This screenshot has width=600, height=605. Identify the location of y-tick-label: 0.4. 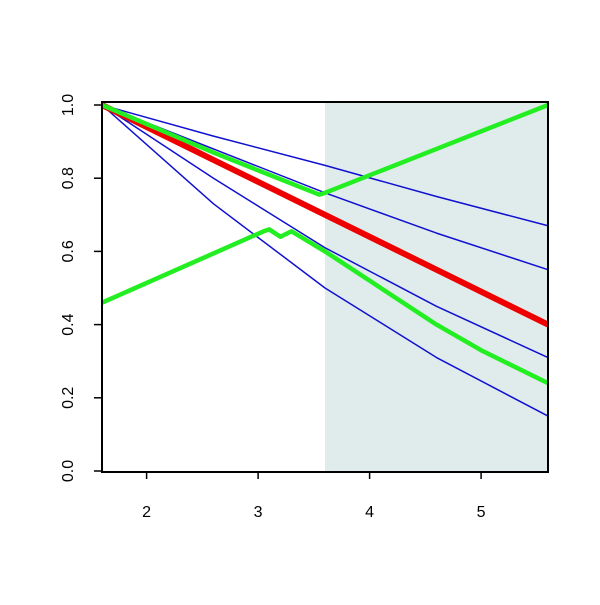
(68, 324).